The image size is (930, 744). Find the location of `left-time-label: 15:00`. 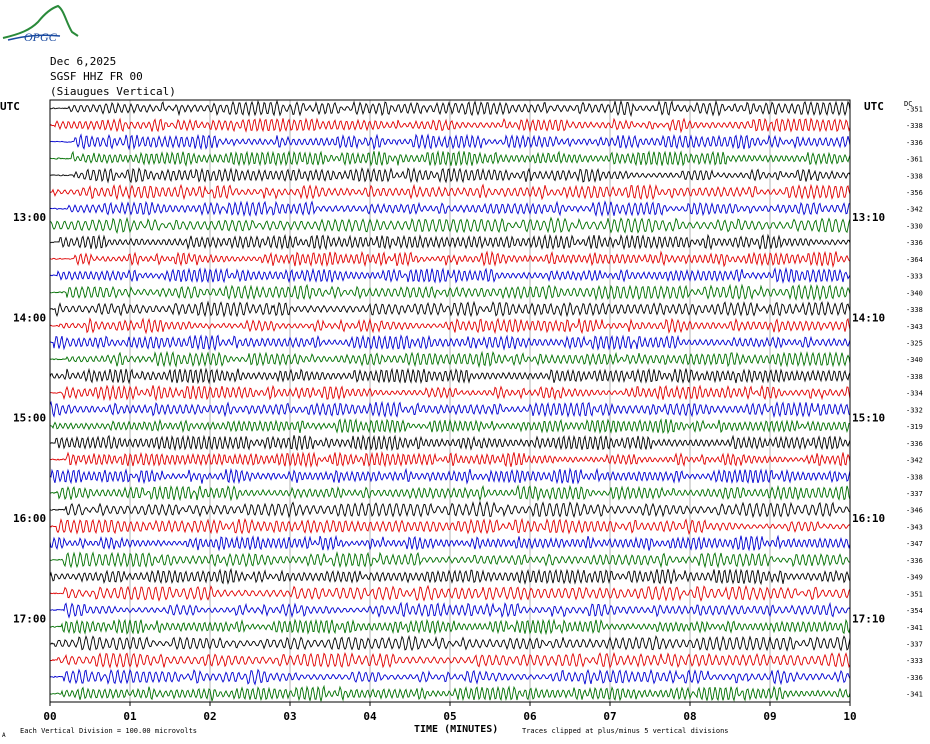

left-time-label: 15:00 is located at coordinates (29, 418).